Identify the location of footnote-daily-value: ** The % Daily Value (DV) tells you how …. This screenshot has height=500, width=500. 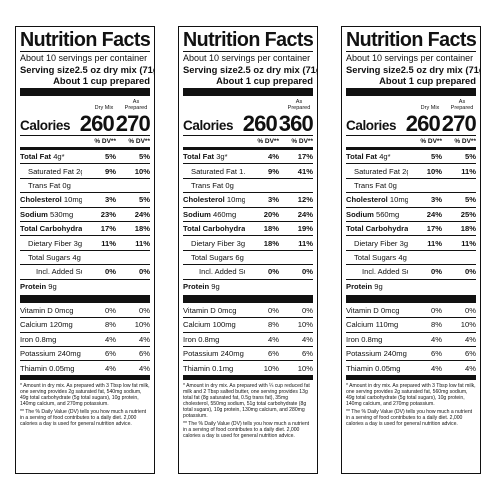
(246, 429).